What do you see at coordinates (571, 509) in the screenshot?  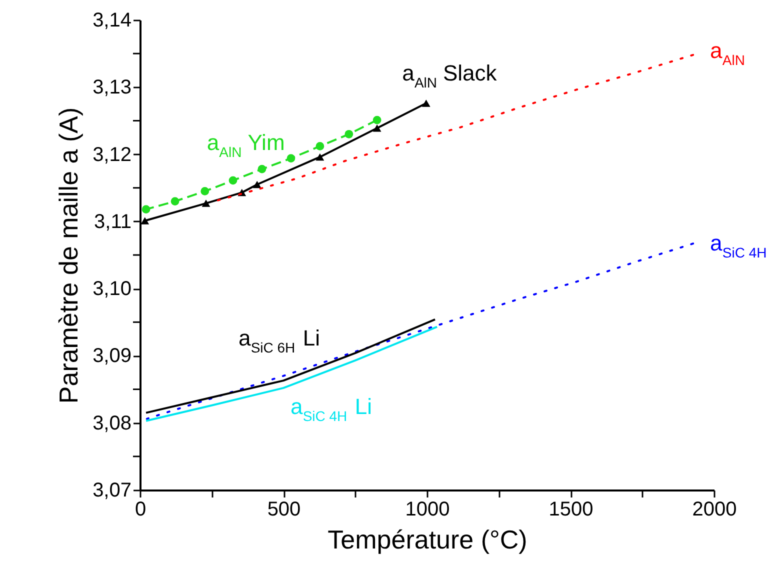 I see `x-tick-label: 1500` at bounding box center [571, 509].